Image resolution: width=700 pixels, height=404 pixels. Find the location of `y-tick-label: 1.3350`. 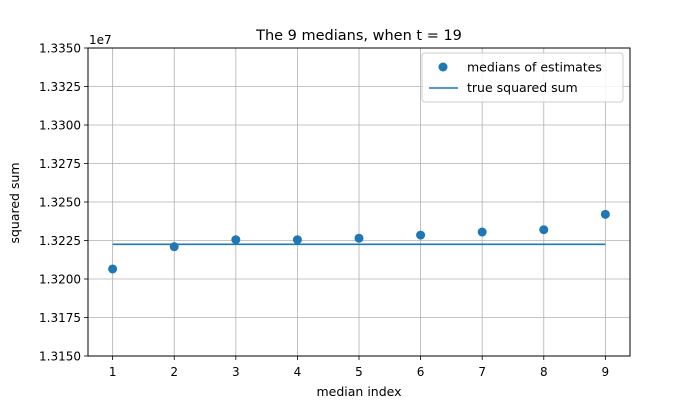

y-tick-label: 1.3350 is located at coordinates (60, 48).